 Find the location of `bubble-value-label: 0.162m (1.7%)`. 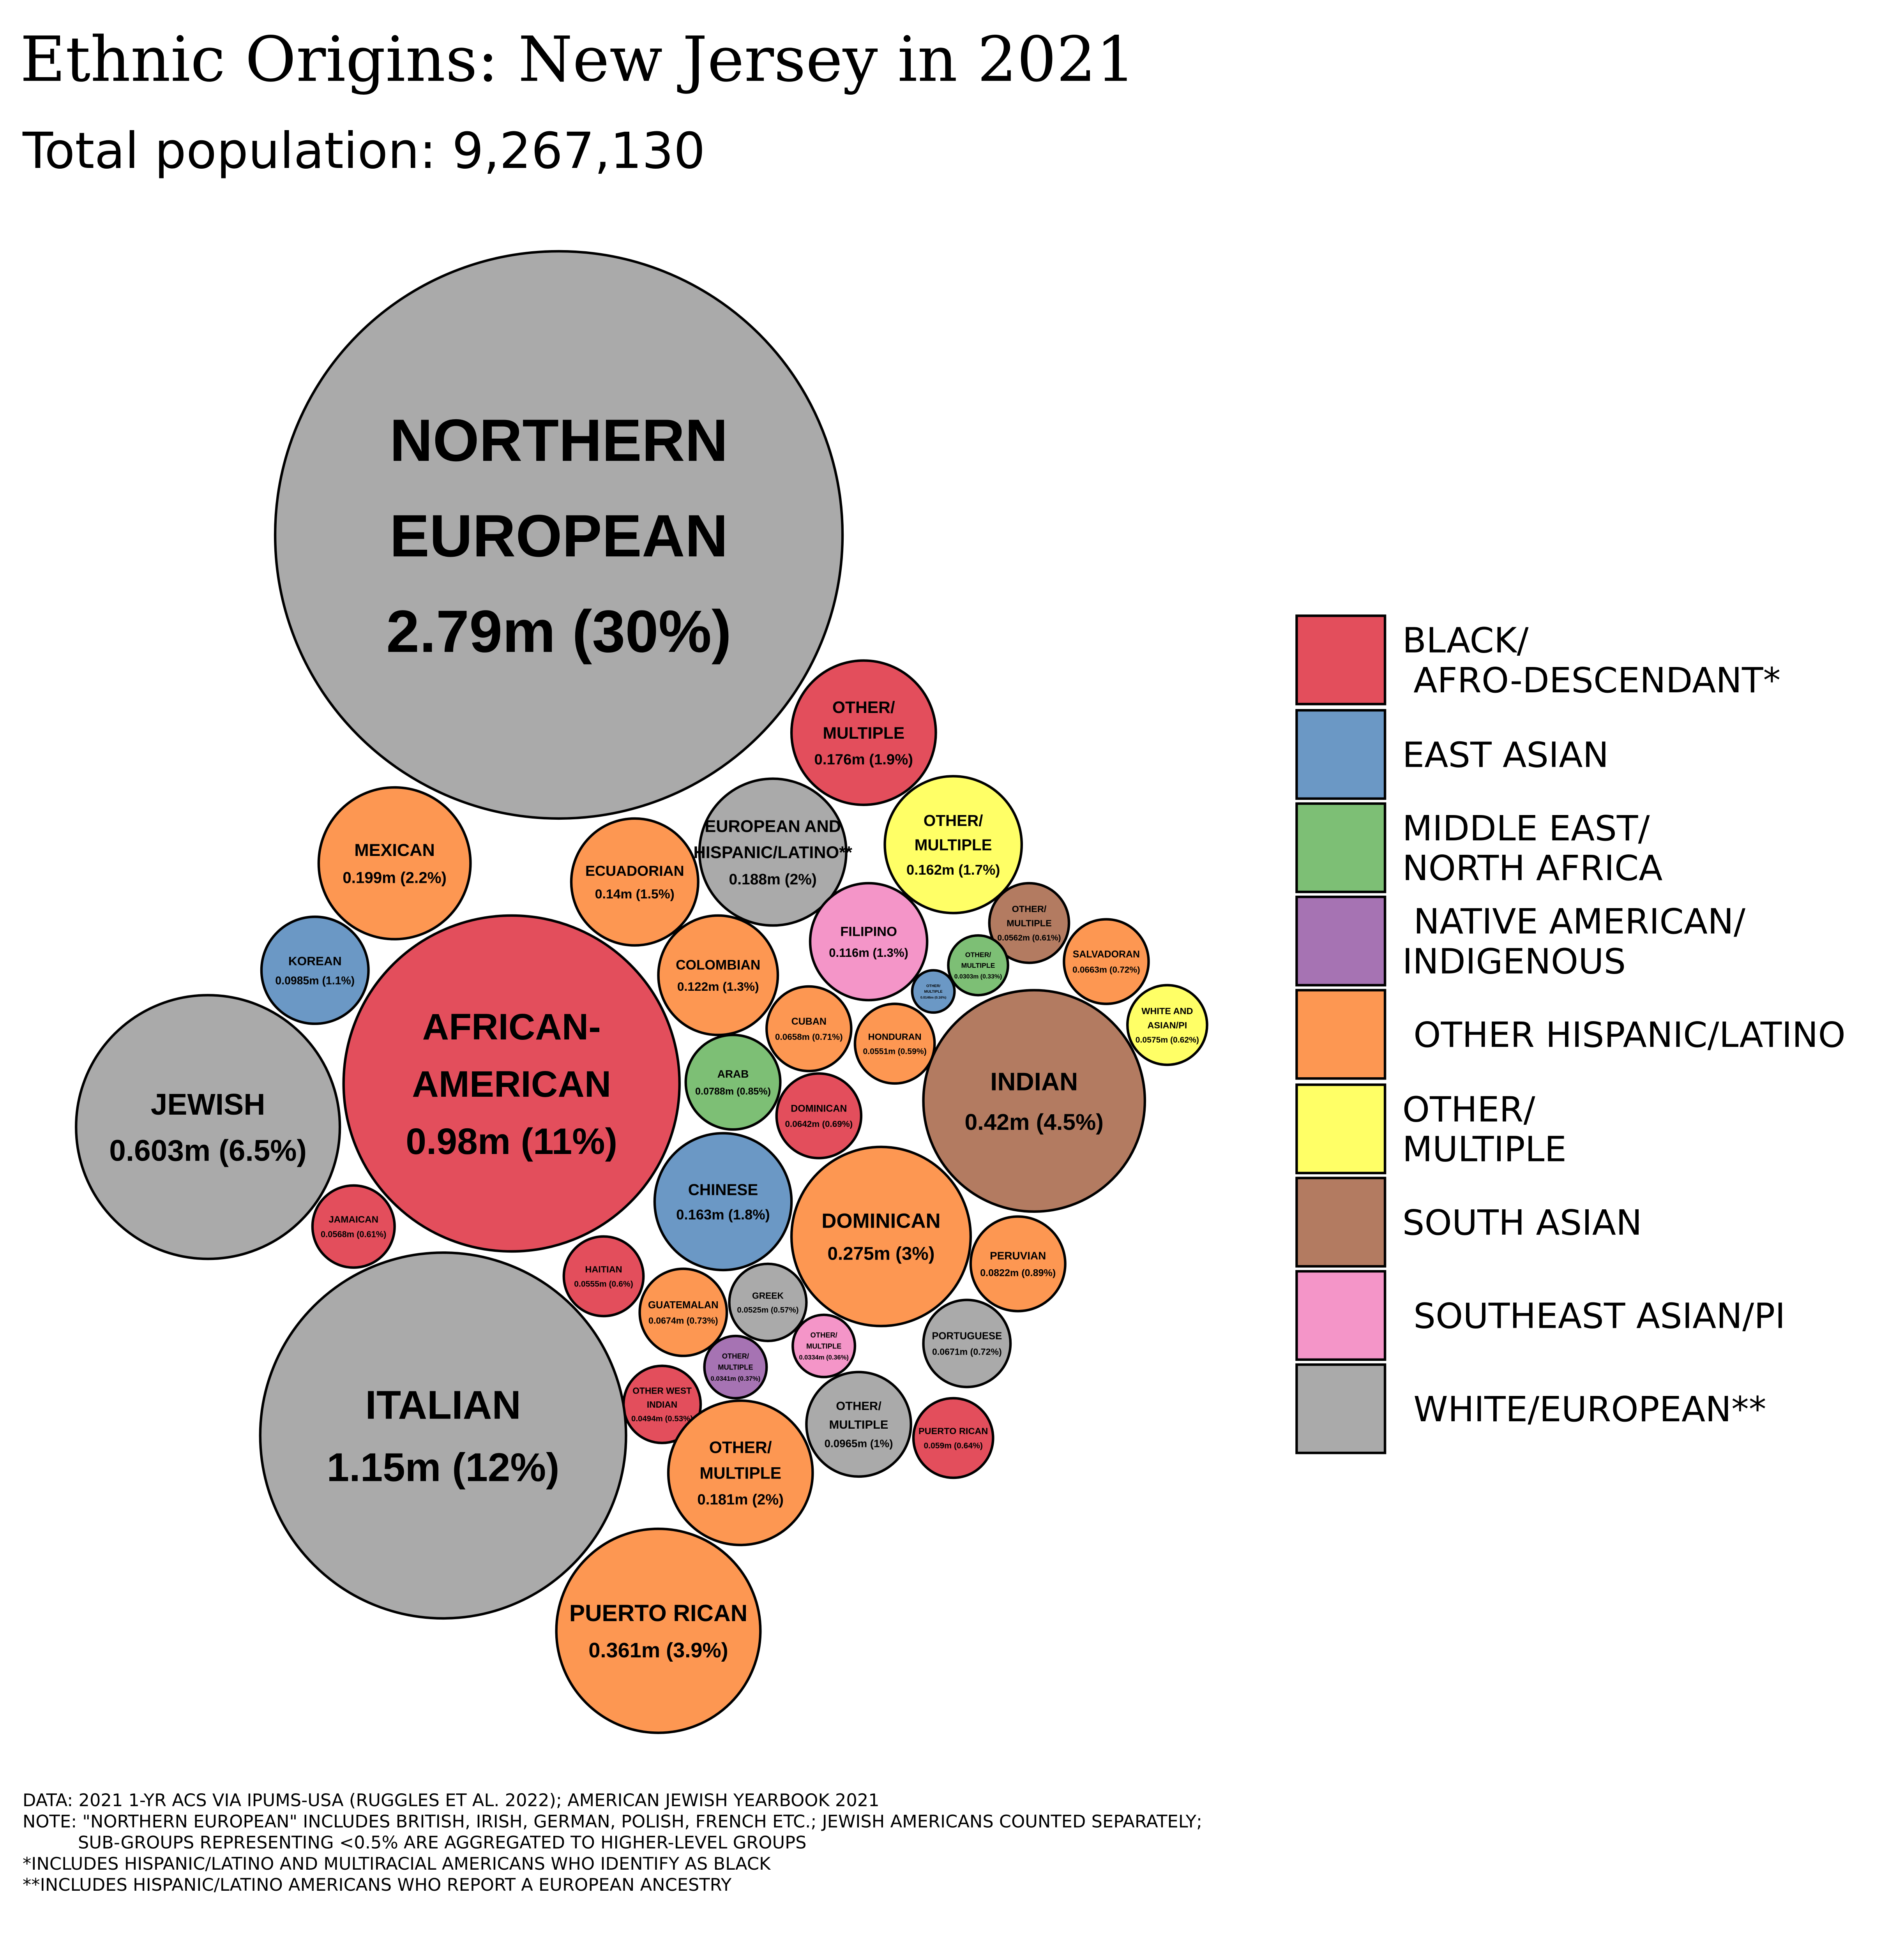

bubble-value-label: 0.162m (1.7%) is located at coordinates (953, 870).